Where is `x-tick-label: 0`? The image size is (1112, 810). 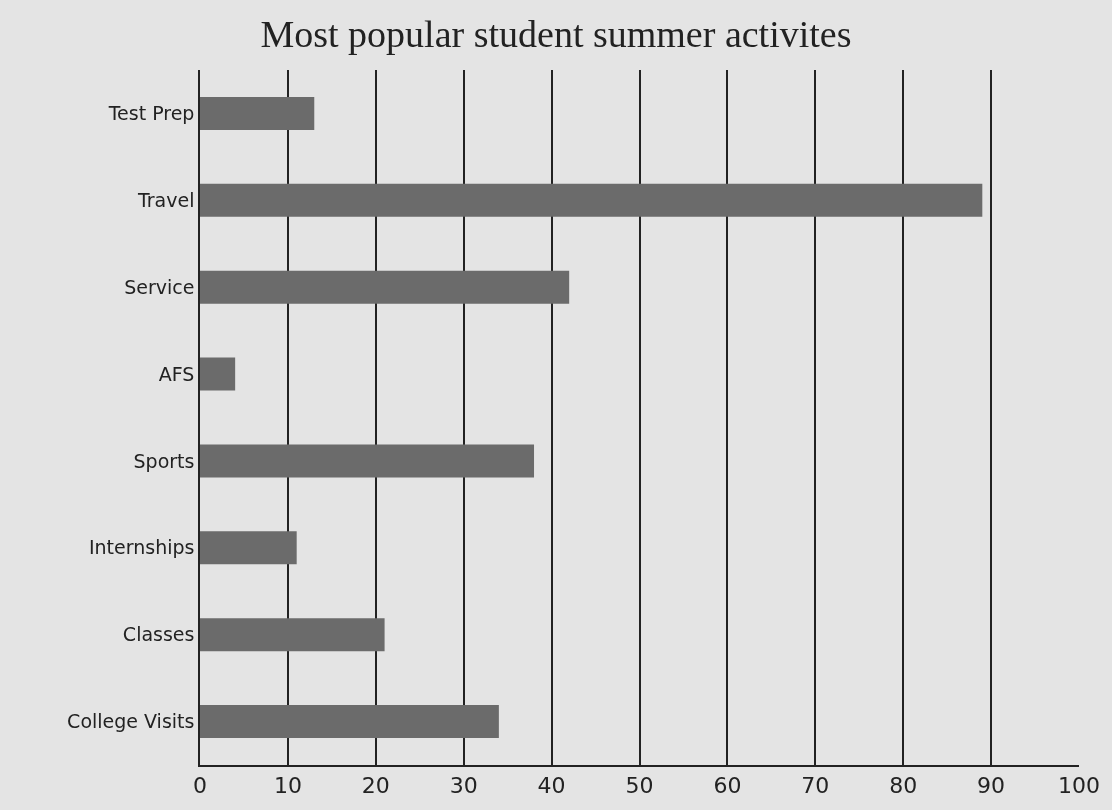
x-tick-label: 0 is located at coordinates (200, 786).